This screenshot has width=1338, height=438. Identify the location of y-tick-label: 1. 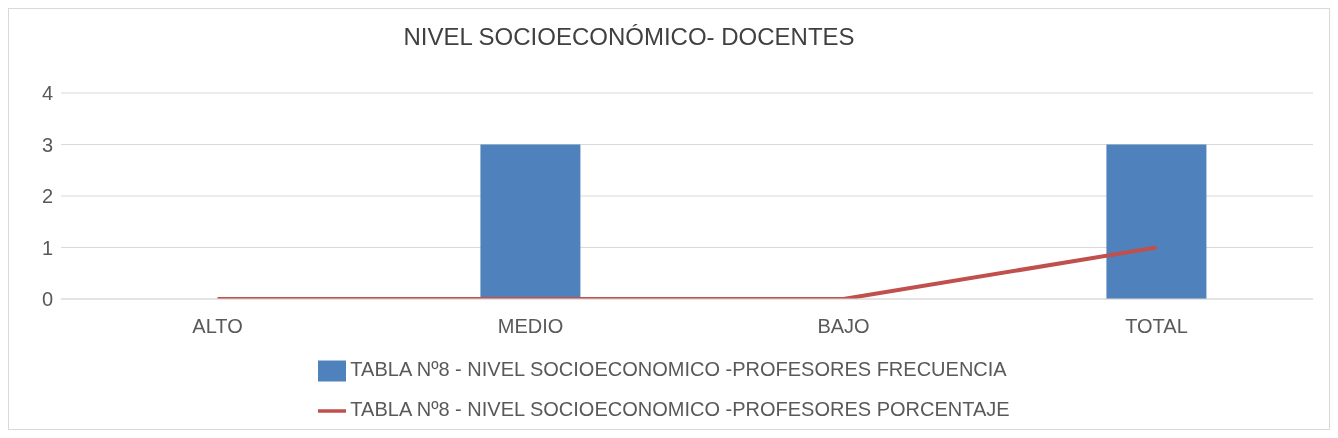
(47, 247).